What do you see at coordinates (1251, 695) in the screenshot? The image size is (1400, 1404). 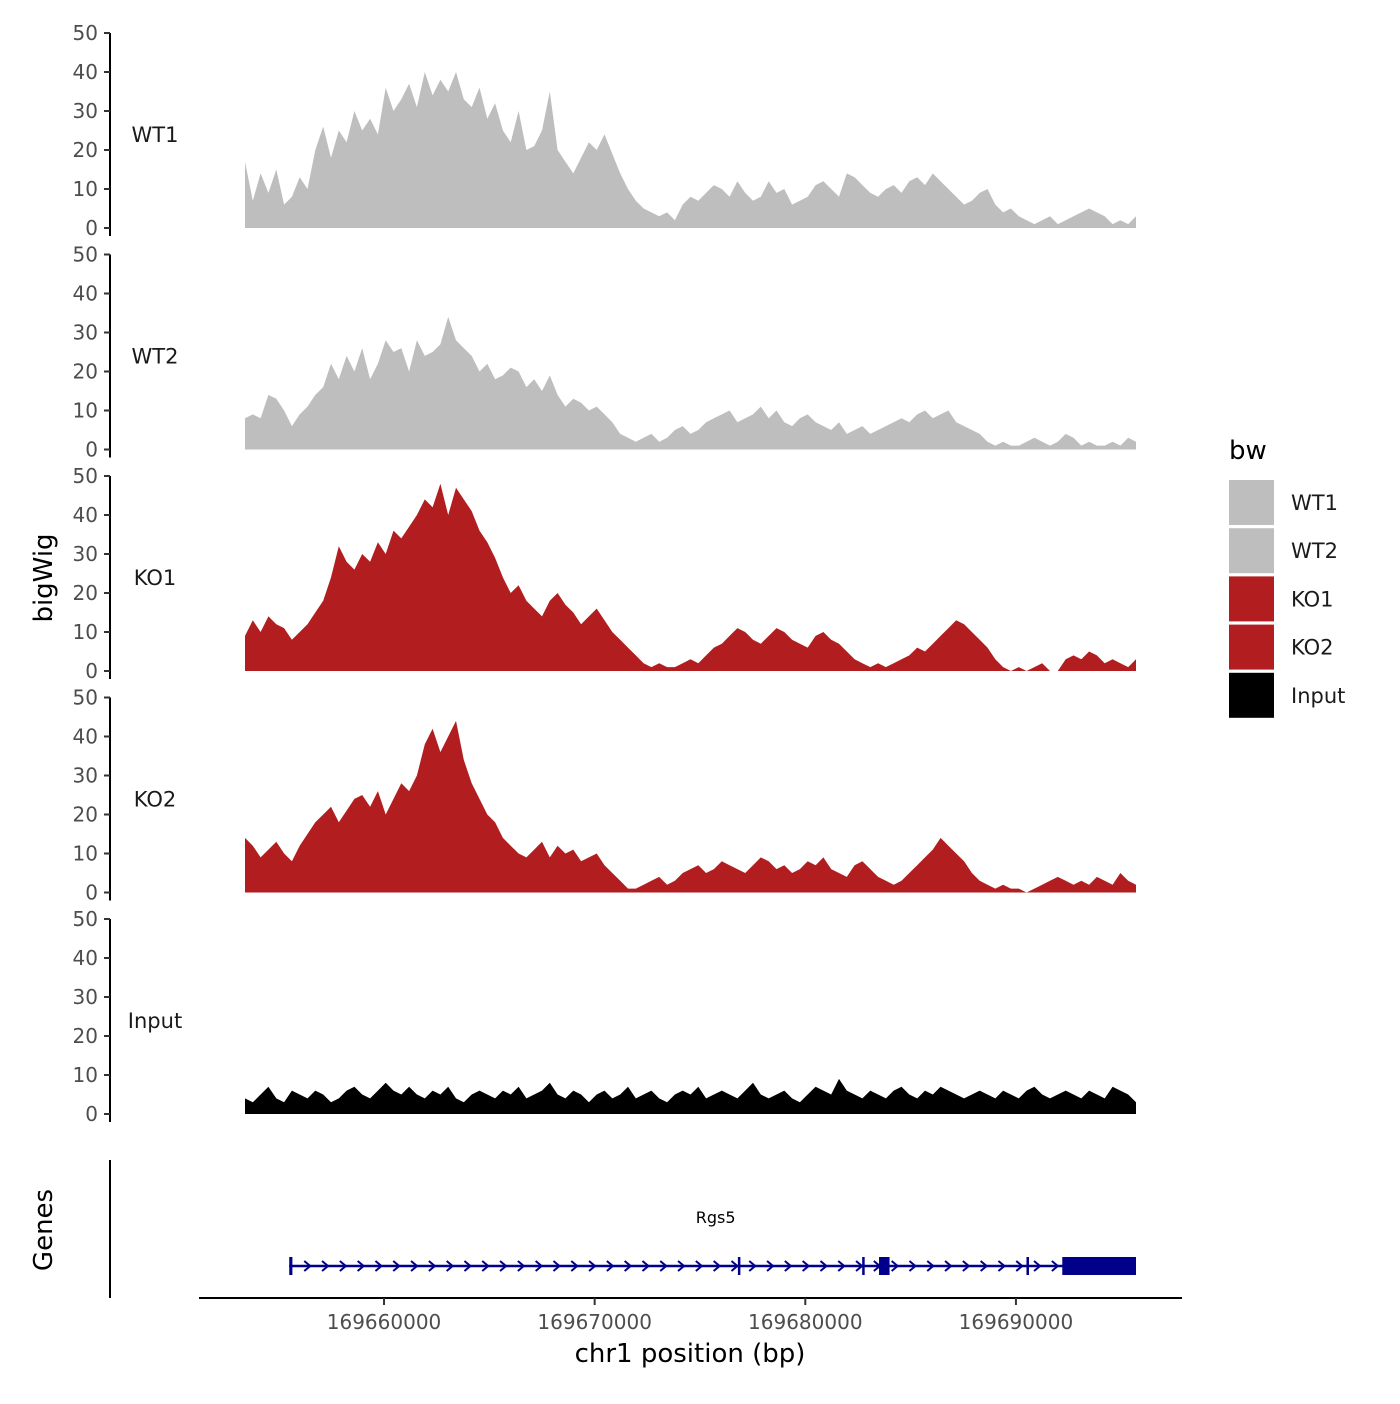 I see `legend-swatch-input` at bounding box center [1251, 695].